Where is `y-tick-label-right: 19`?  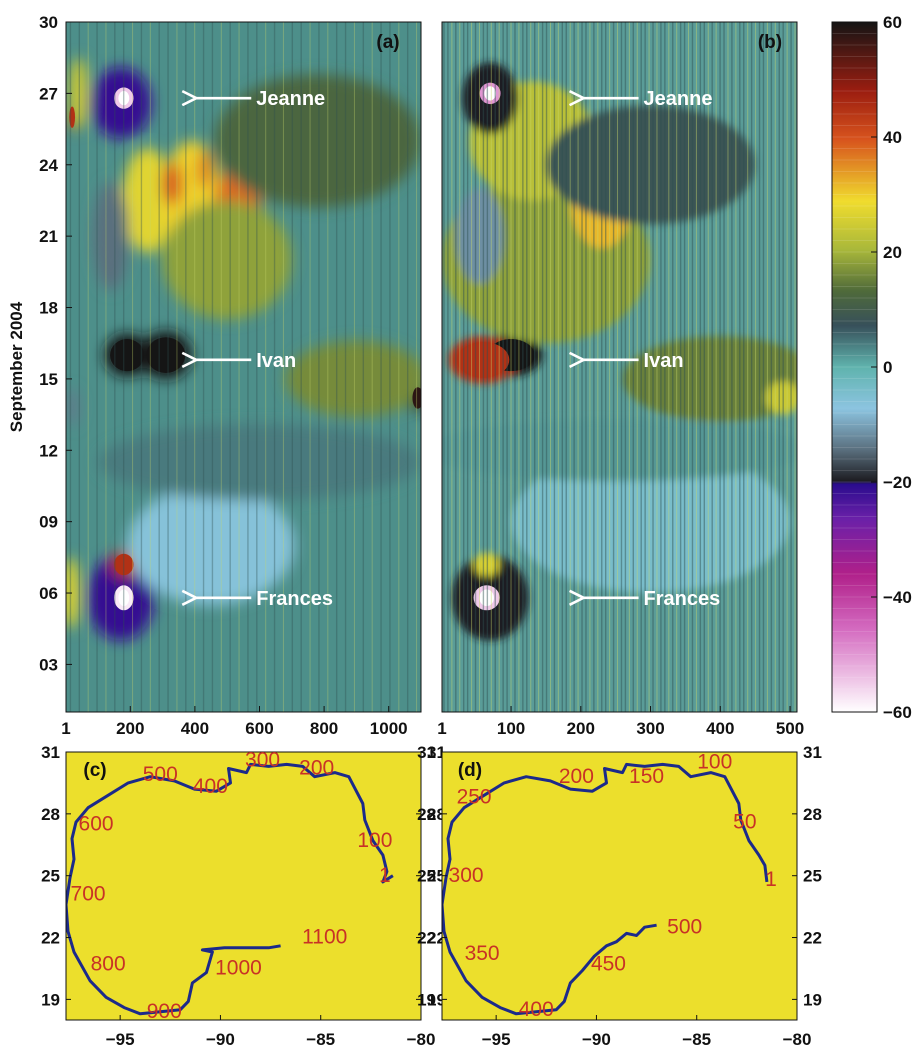
y-tick-label-right: 19 is located at coordinates (812, 999).